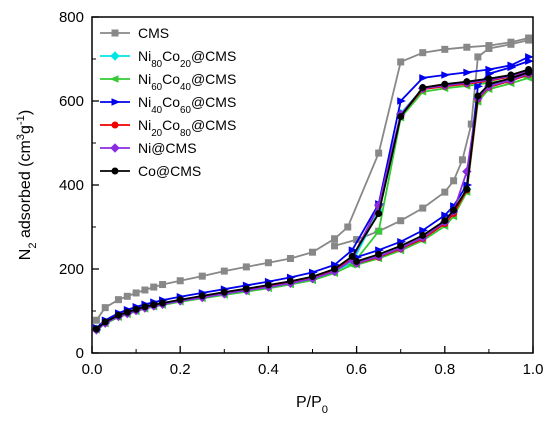 This screenshot has height=427, width=550. I want to click on y-tick-label: 400, so click(71, 185).